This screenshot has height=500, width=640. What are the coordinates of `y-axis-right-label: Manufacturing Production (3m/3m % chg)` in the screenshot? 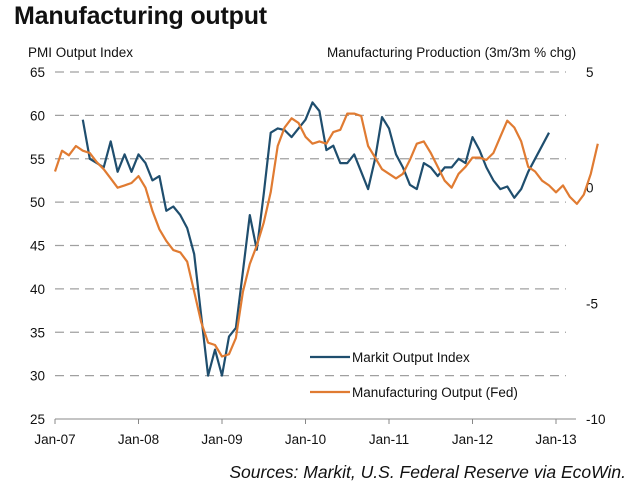 It's located at (452, 52).